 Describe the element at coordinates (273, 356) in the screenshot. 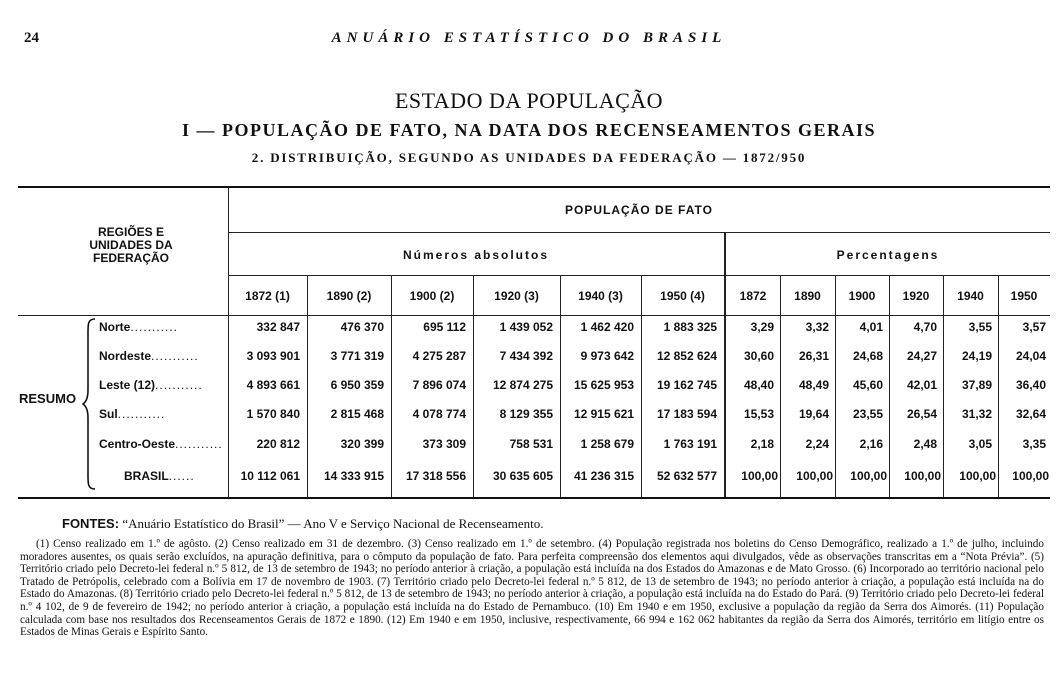

I see `value-cell: 3 093 901` at that location.